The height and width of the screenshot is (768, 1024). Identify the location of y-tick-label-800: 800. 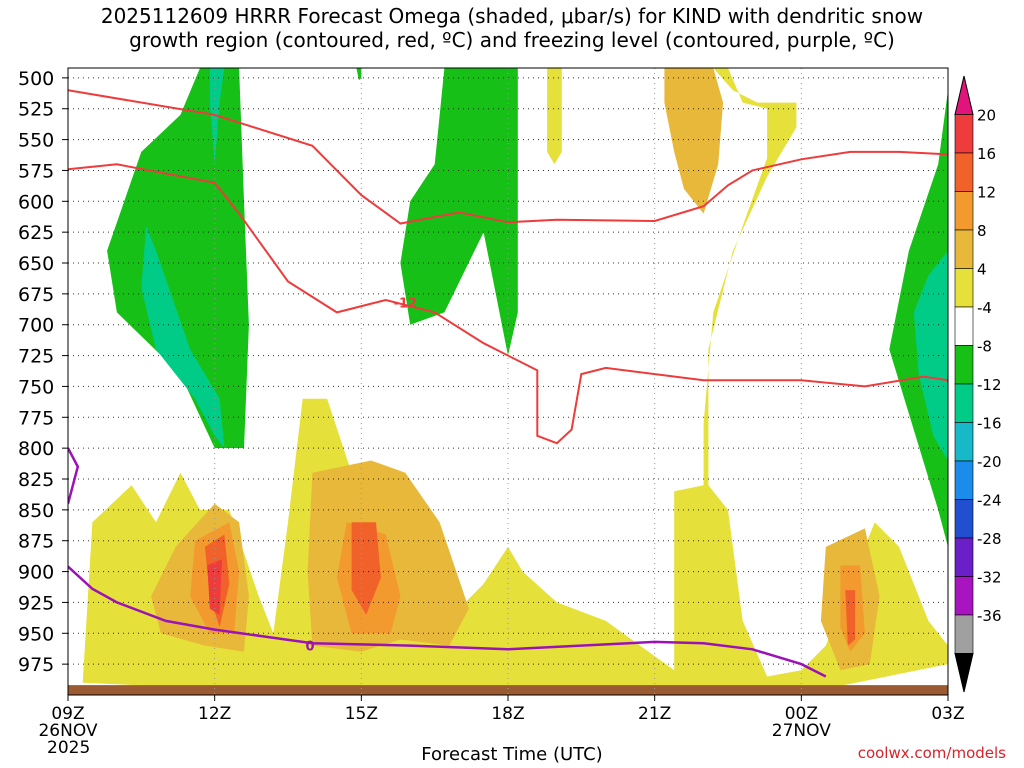
(36, 449).